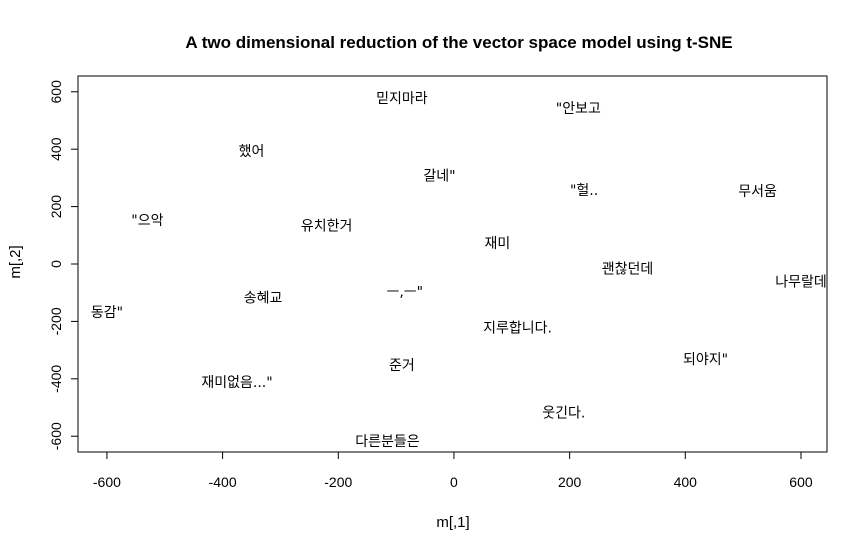 The height and width of the screenshot is (550, 867). I want to click on x-tick-label: 400, so click(686, 482).